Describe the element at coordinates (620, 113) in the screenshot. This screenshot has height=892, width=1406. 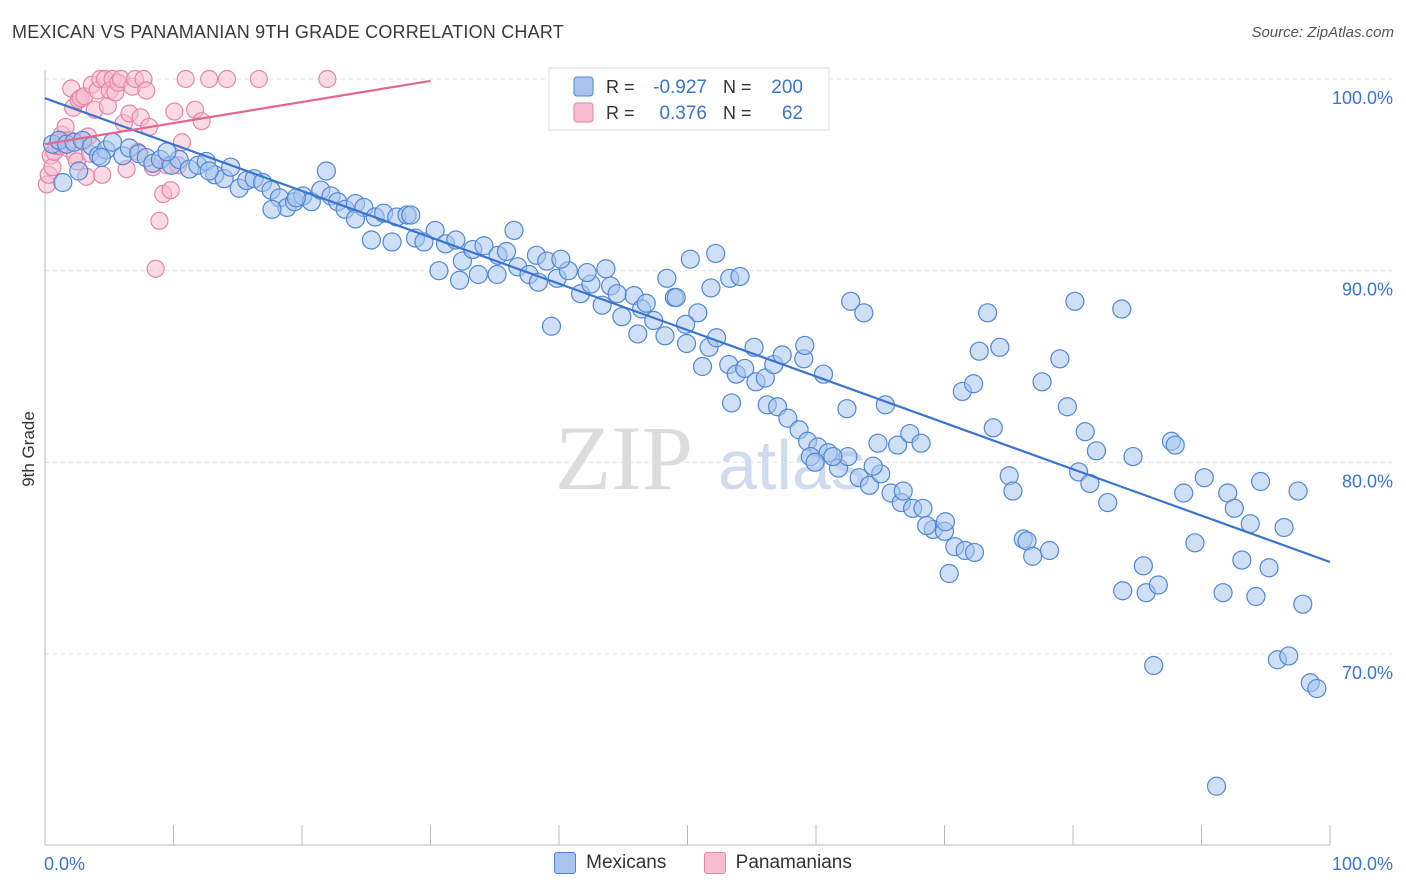
I see `stats-r-label: R =` at that location.